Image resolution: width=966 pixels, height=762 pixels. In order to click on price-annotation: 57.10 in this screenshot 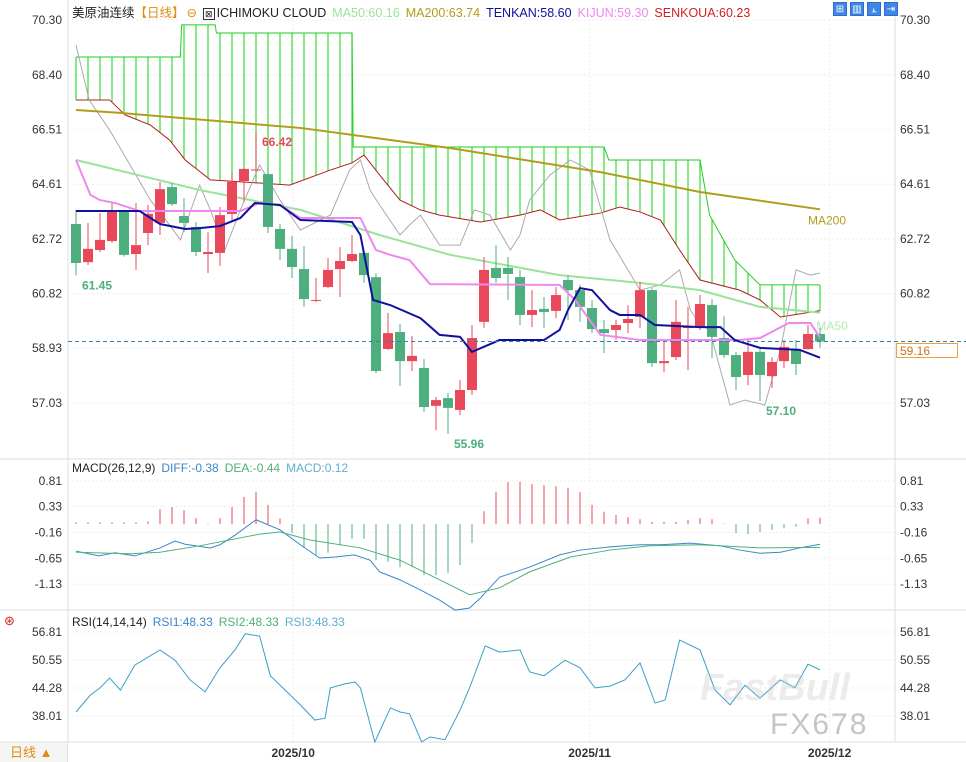, I will do `click(781, 411)`.